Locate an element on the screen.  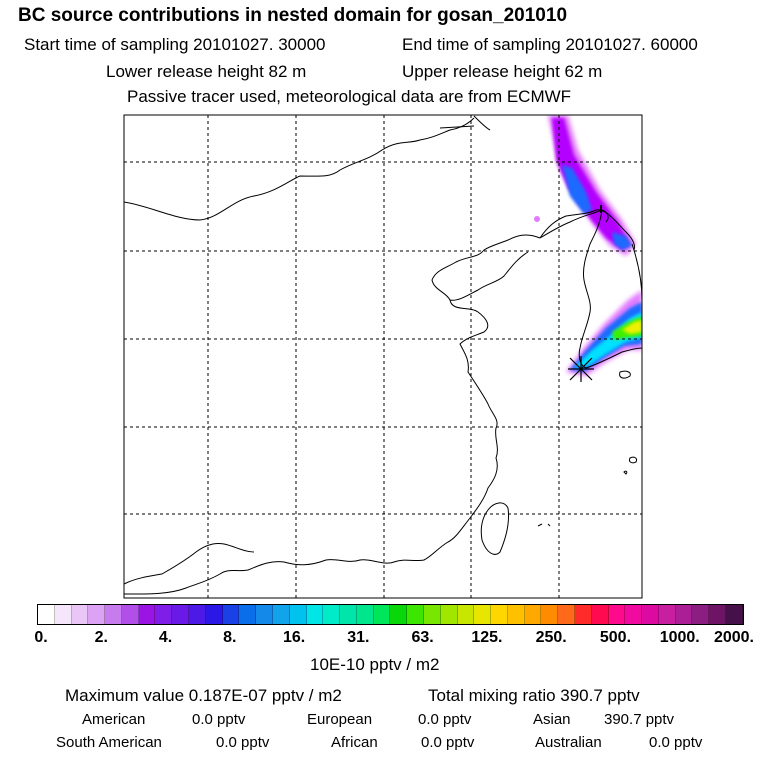
colorbar-tick-label: 2. is located at coordinates (101, 637).